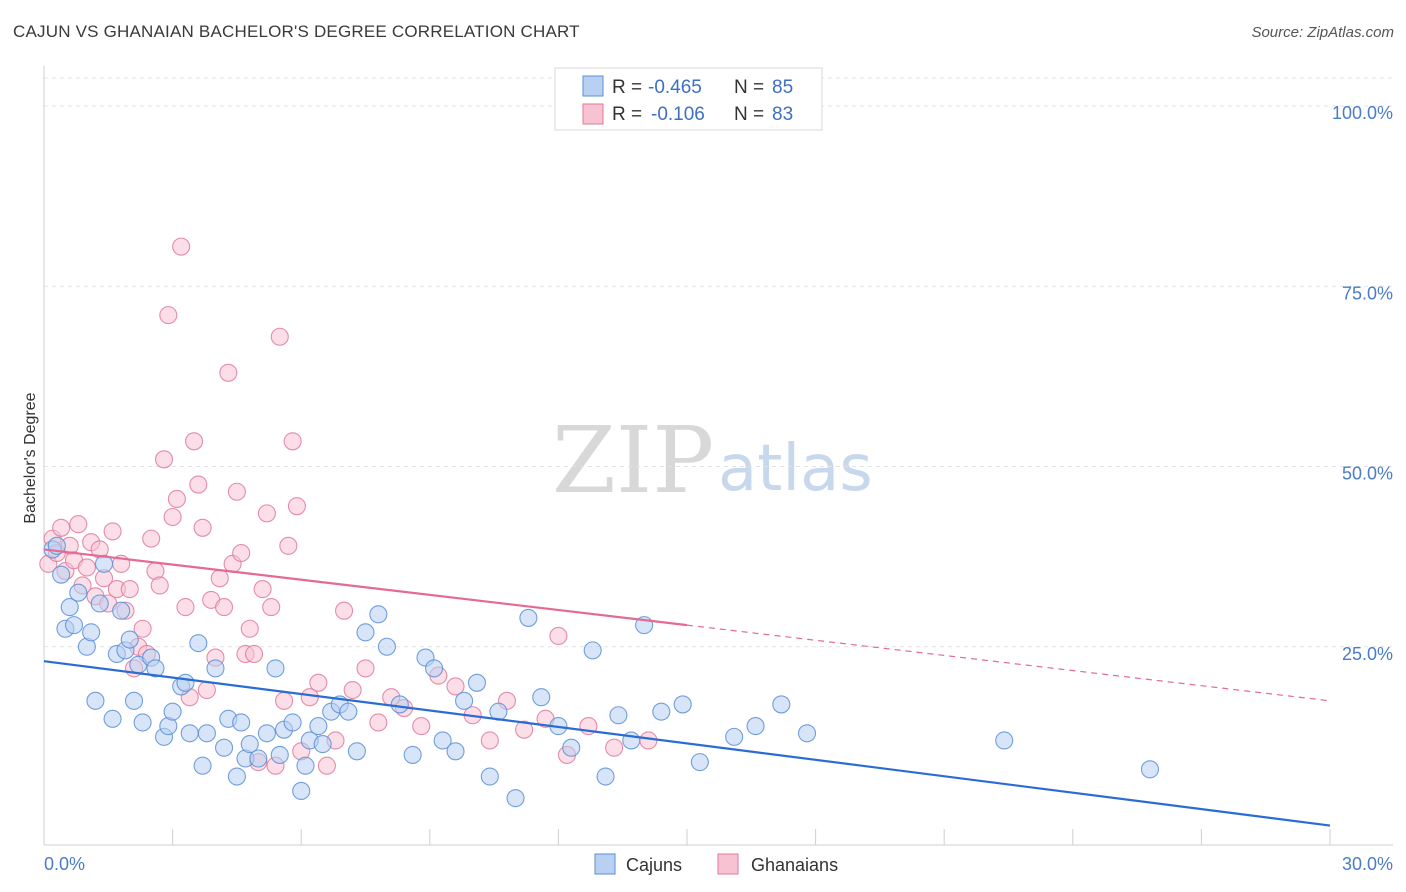 The width and height of the screenshot is (1406, 892). What do you see at coordinates (1367, 864) in the screenshot?
I see `x-tick-max: 30.0%` at bounding box center [1367, 864].